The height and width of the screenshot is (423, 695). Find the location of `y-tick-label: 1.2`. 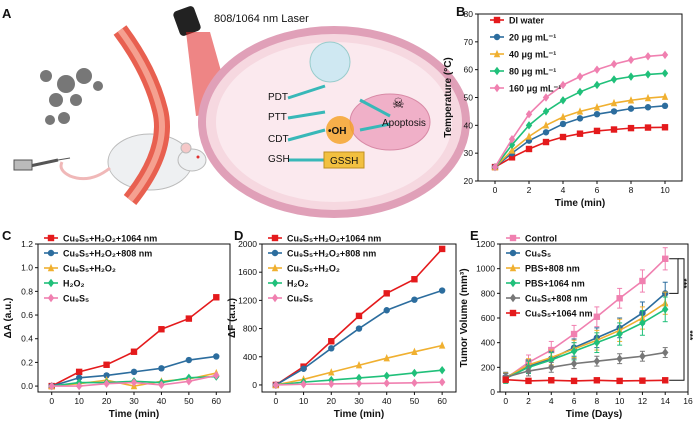

y-tick-label: 1.2 is located at coordinates (27, 244).